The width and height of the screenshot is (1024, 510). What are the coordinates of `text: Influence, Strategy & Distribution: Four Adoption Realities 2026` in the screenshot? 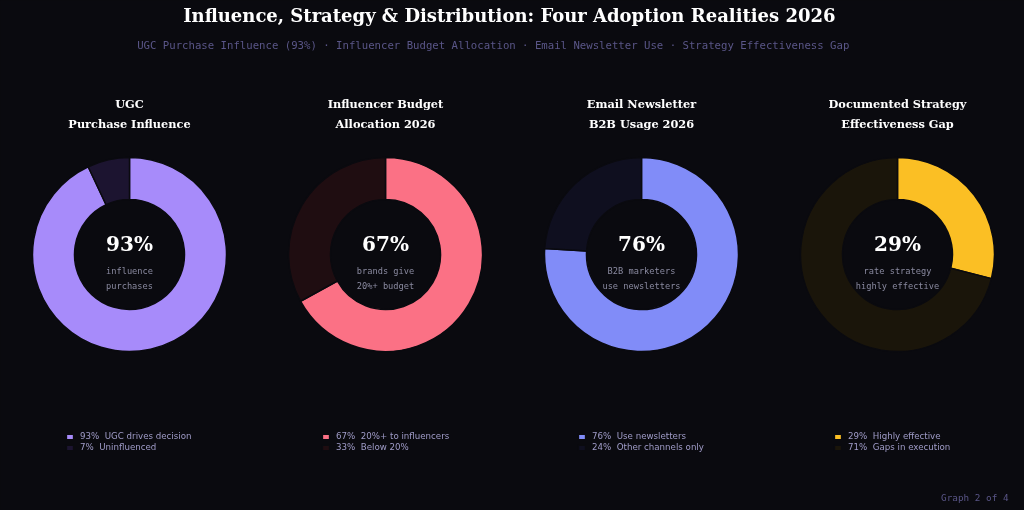 It's located at (509, 15).